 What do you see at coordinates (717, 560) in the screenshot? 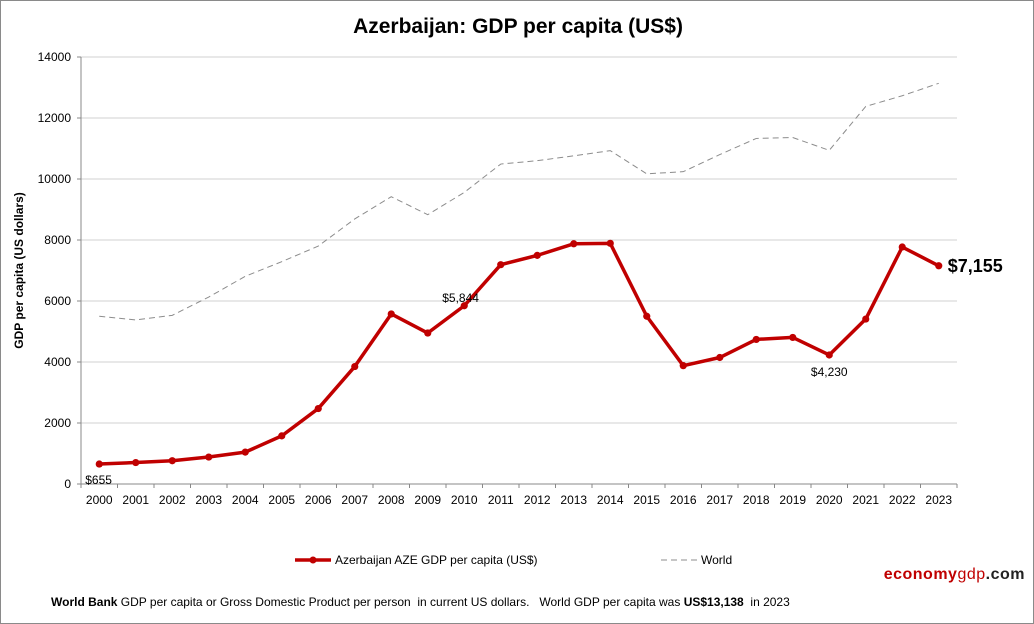
I see `legend-label-world: World` at bounding box center [717, 560].